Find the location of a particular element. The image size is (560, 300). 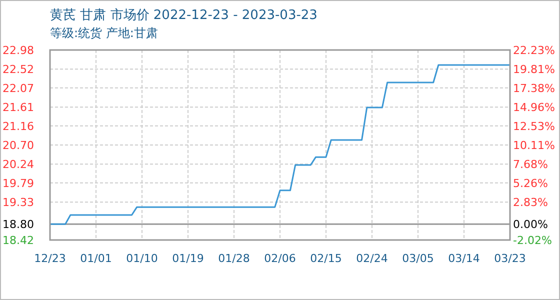

y2-tick-label: 14.96% is located at coordinates (534, 107).